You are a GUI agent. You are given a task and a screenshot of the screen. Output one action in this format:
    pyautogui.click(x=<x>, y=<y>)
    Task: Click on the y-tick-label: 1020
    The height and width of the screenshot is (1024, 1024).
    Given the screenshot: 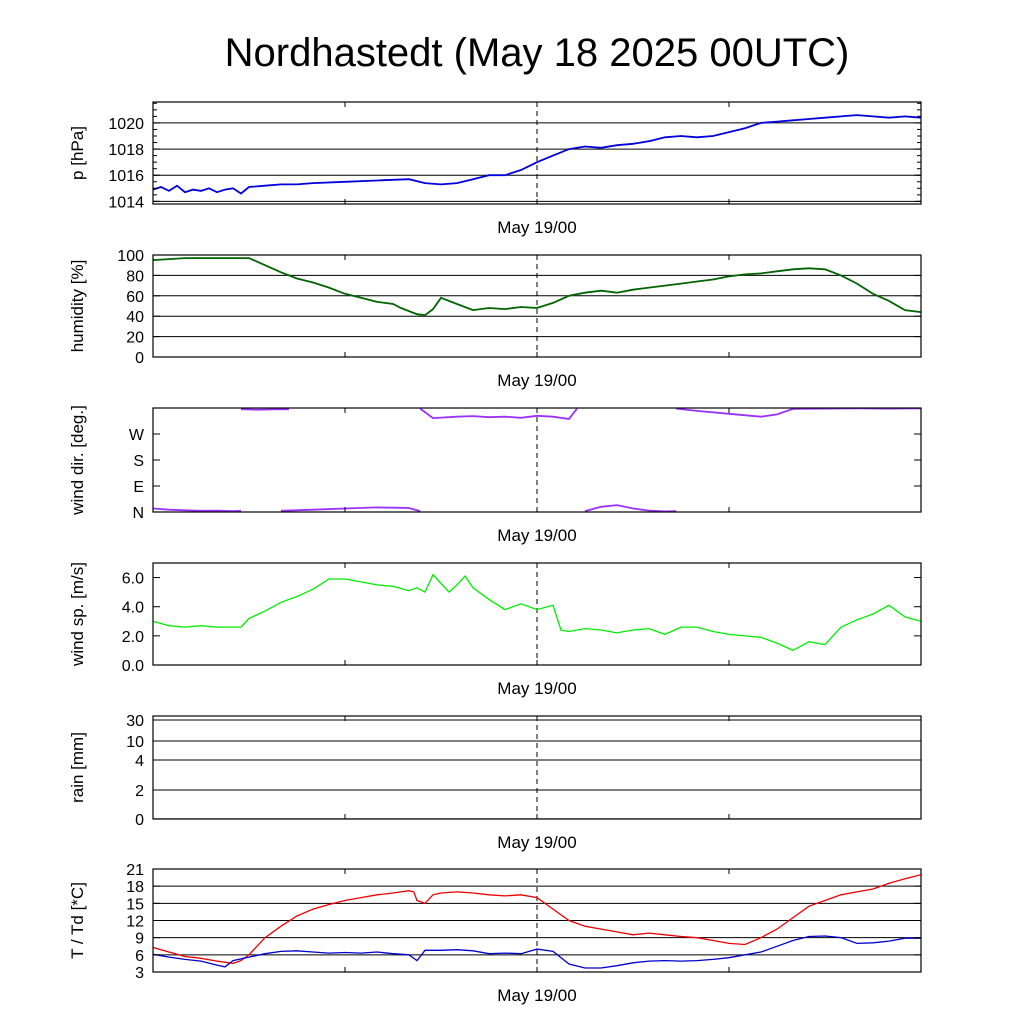 What is the action you would take?
    pyautogui.click(x=126, y=124)
    